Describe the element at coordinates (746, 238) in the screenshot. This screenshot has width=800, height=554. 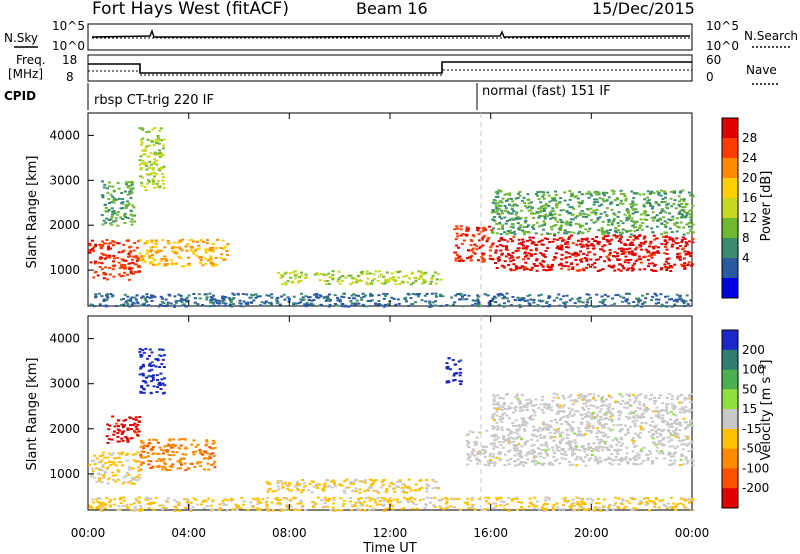
I see `colorbar-tick-label: 8` at that location.